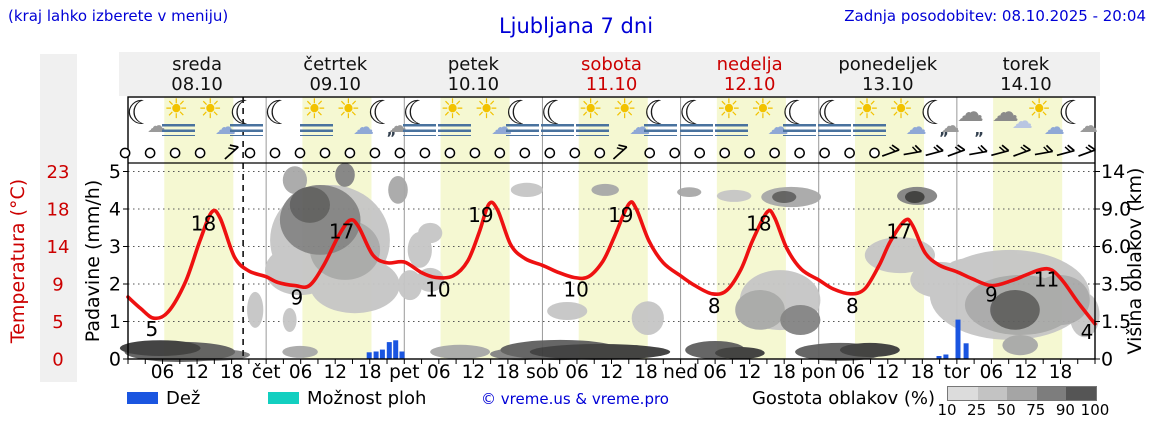 The width and height of the screenshot is (1152, 443). I want to click on day-abbr-label: pet, so click(404, 372).